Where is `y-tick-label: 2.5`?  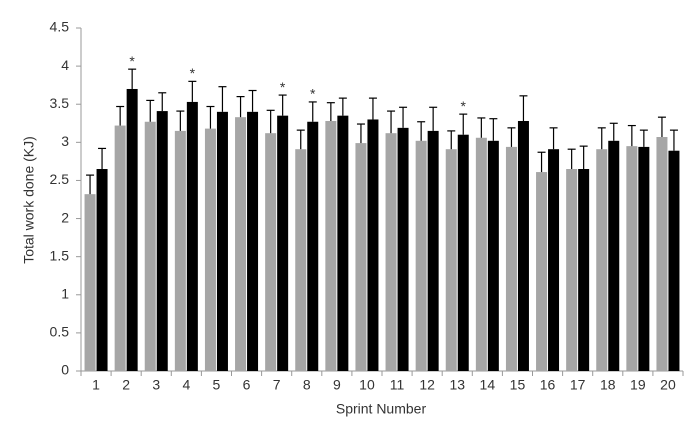
y-tick-label: 2.5 is located at coordinates (60, 179).